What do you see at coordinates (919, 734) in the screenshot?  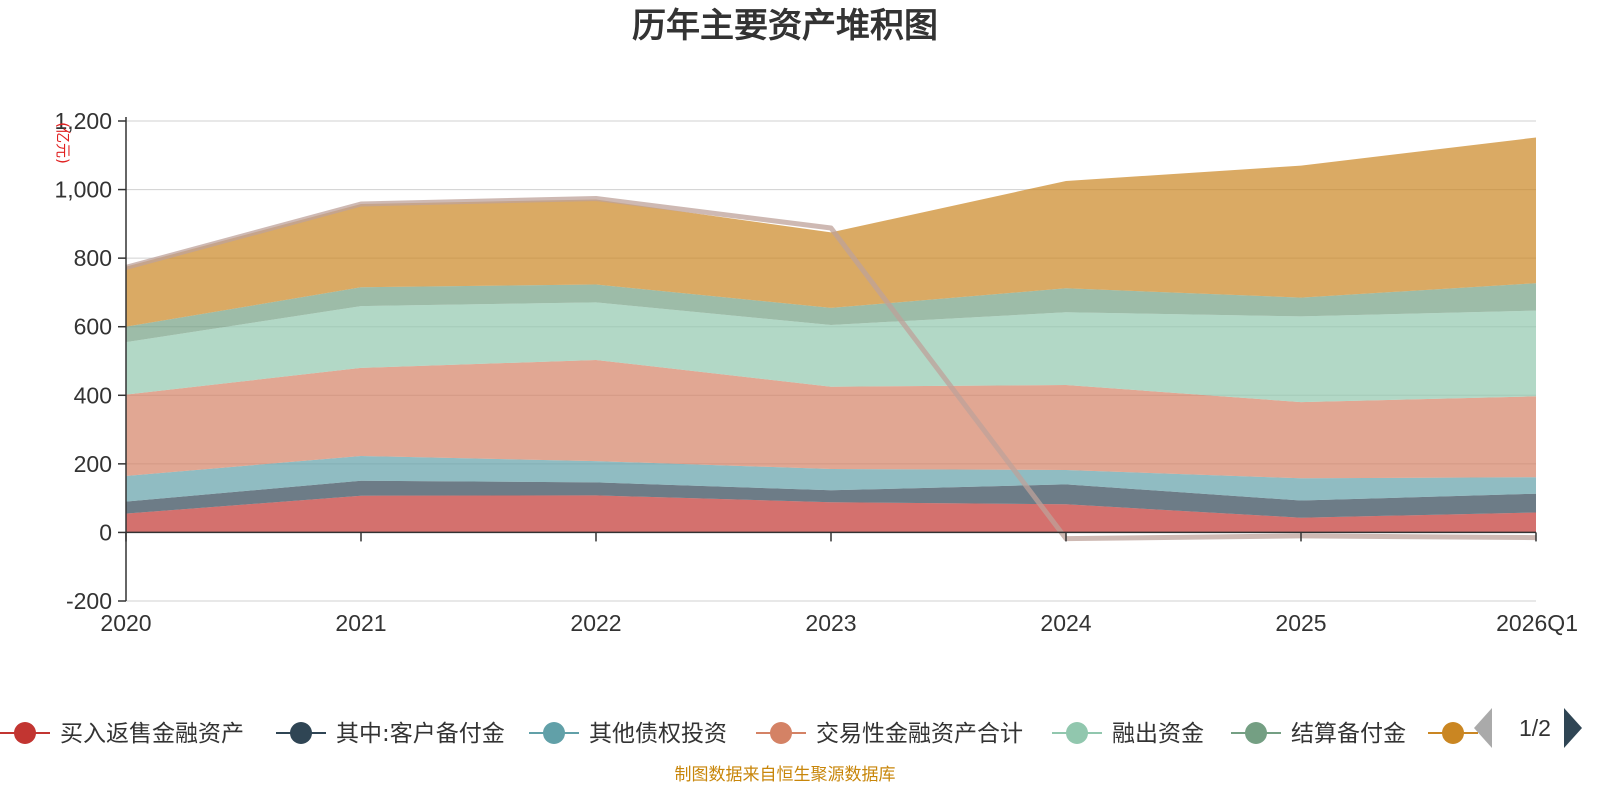 I see `legend-label-4: 交易性金融资产合计` at bounding box center [919, 734].